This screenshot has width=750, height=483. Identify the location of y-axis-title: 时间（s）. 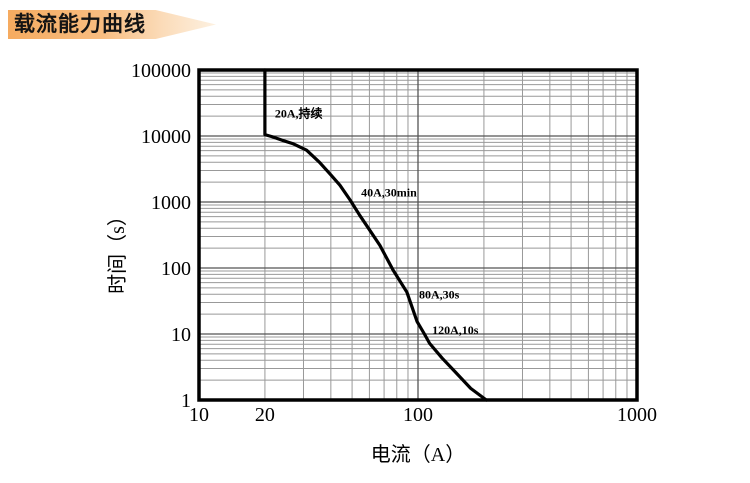
(117, 250).